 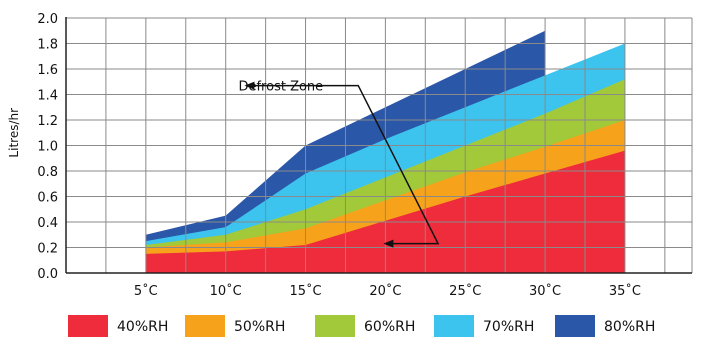 What do you see at coordinates (47, 19) in the screenshot?
I see `y-tick-label: 2.0` at bounding box center [47, 19].